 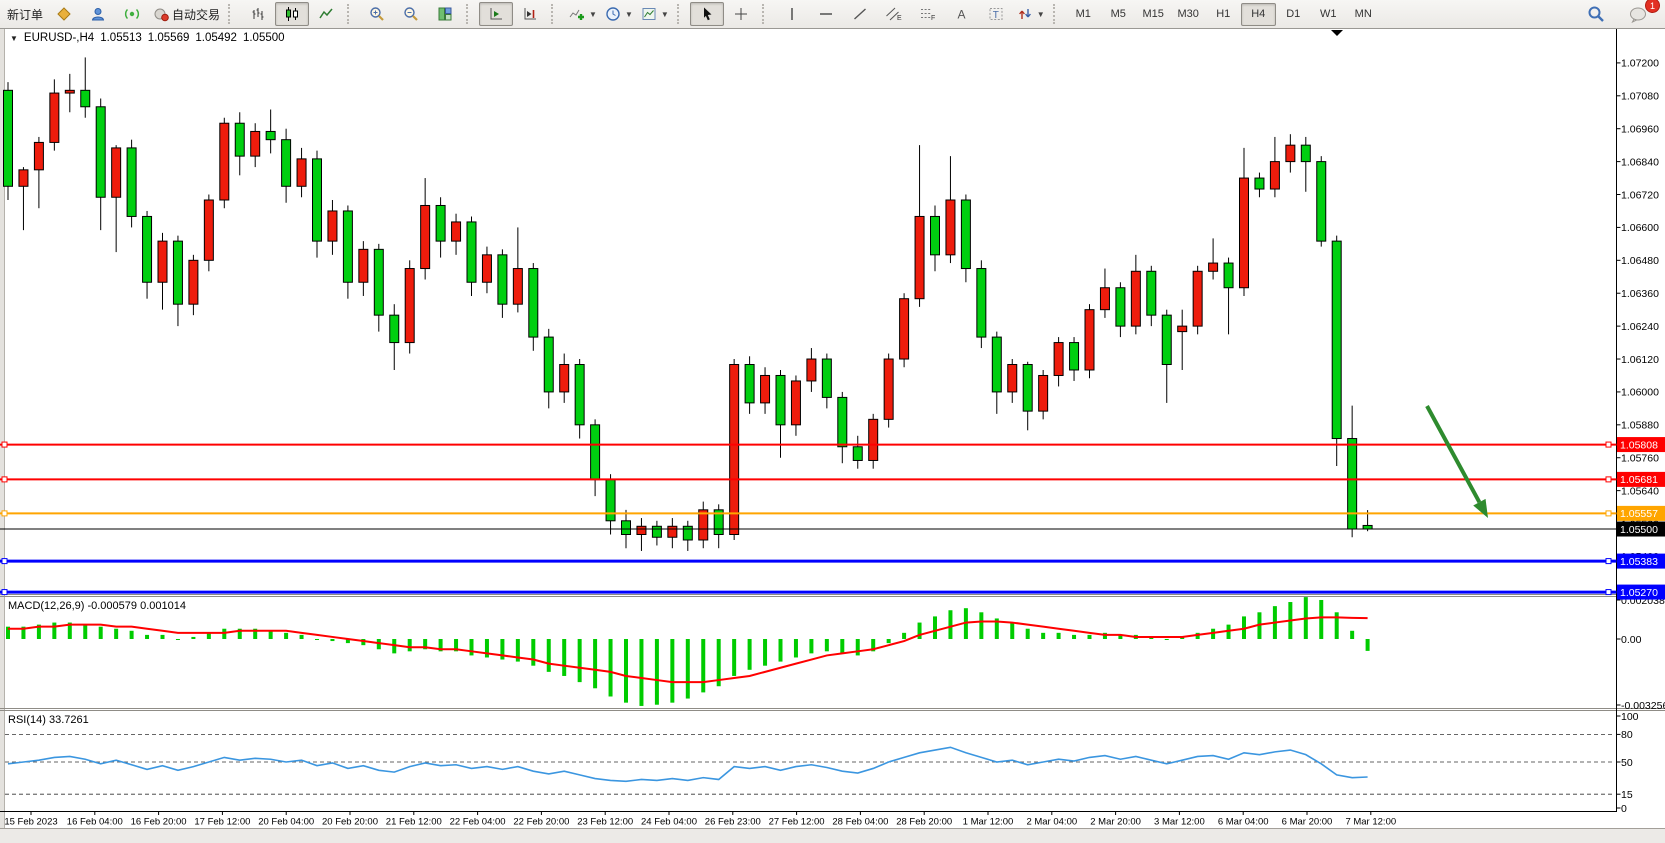 What do you see at coordinates (792, 14) in the screenshot?
I see `vertical-line-tool-button` at bounding box center [792, 14].